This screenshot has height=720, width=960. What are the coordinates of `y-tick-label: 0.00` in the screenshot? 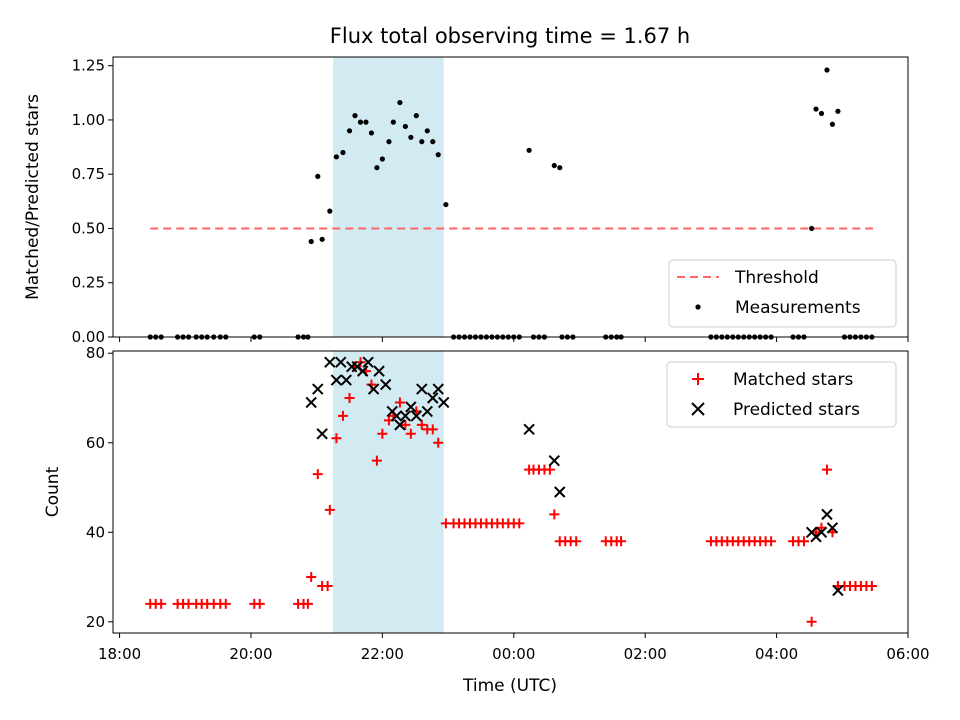 It's located at (88, 337).